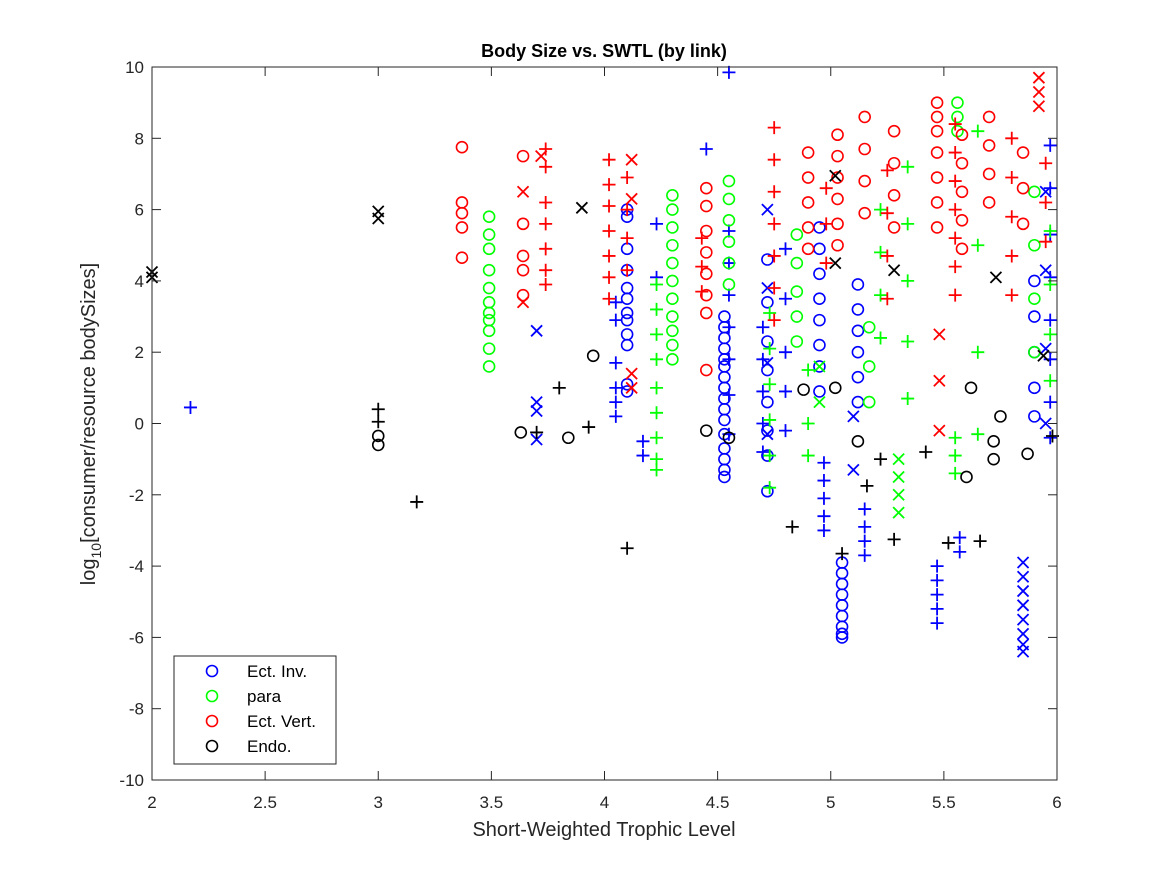 This screenshot has height=880, width=1167. I want to click on x-tick-label: 5.5, so click(944, 802).